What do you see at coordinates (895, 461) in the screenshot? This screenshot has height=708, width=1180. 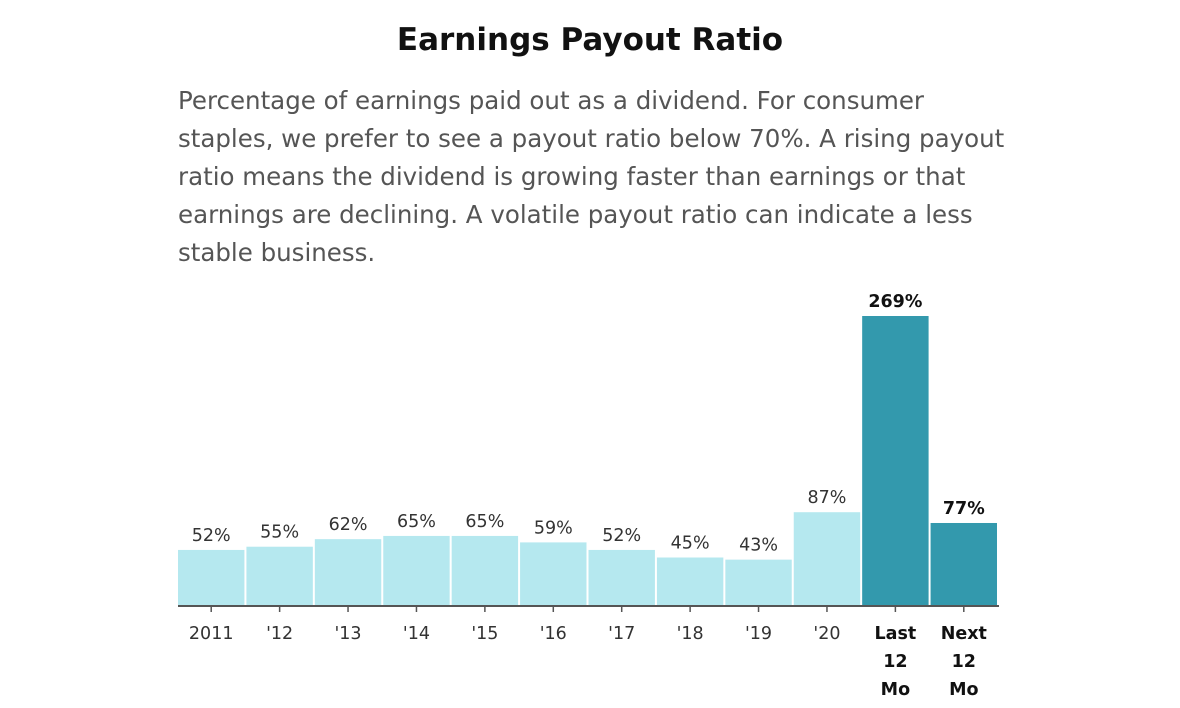 I see `bar-last-12-mo` at bounding box center [895, 461].